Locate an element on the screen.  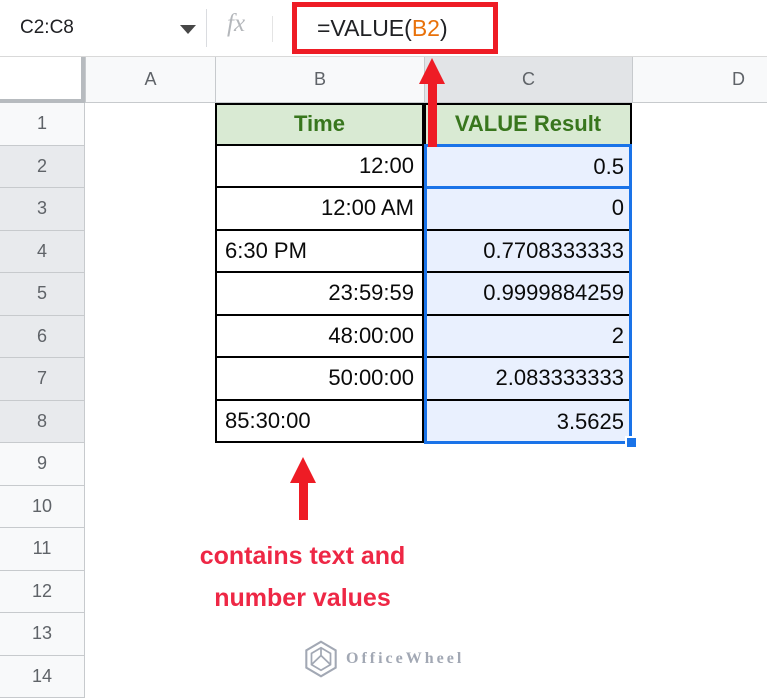
name-box-dropdown-icon is located at coordinates (188, 29).